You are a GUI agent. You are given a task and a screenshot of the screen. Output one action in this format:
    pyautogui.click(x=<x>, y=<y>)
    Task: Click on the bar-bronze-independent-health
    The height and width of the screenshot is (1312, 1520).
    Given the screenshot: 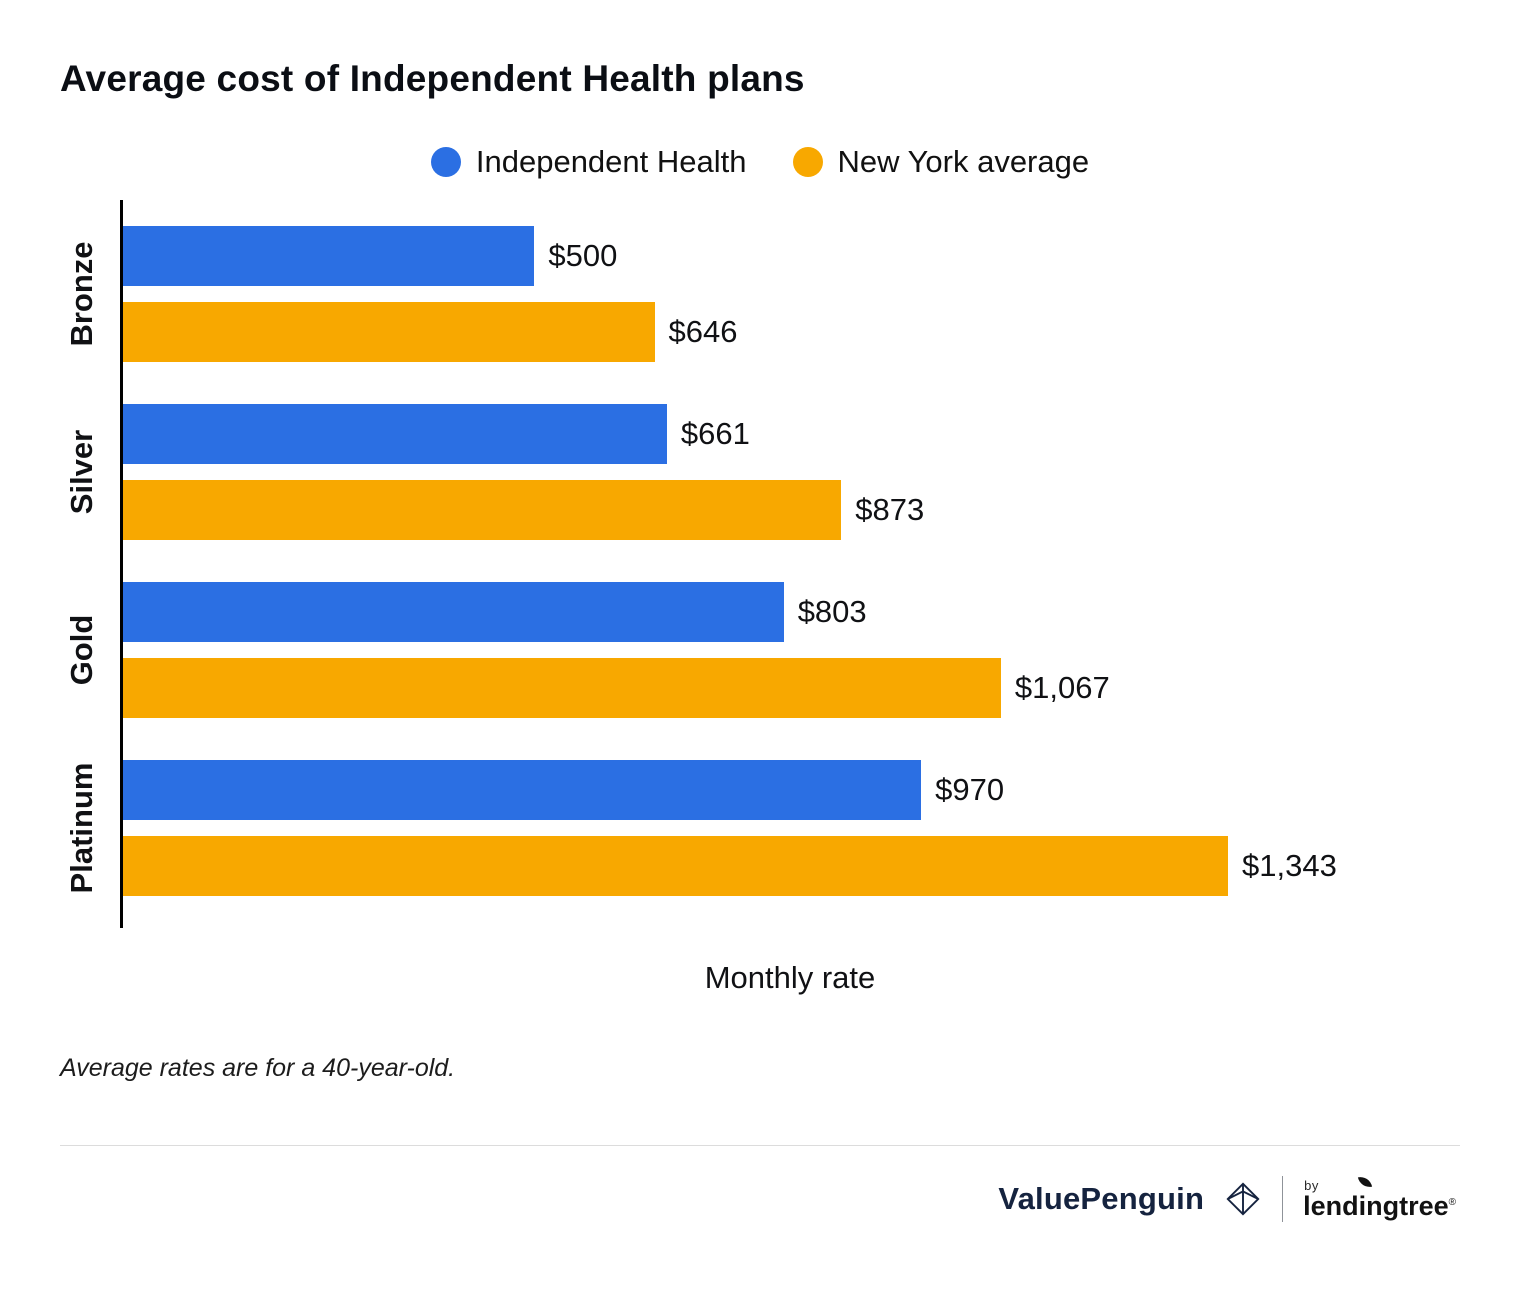 What is the action you would take?
    pyautogui.click(x=329, y=256)
    